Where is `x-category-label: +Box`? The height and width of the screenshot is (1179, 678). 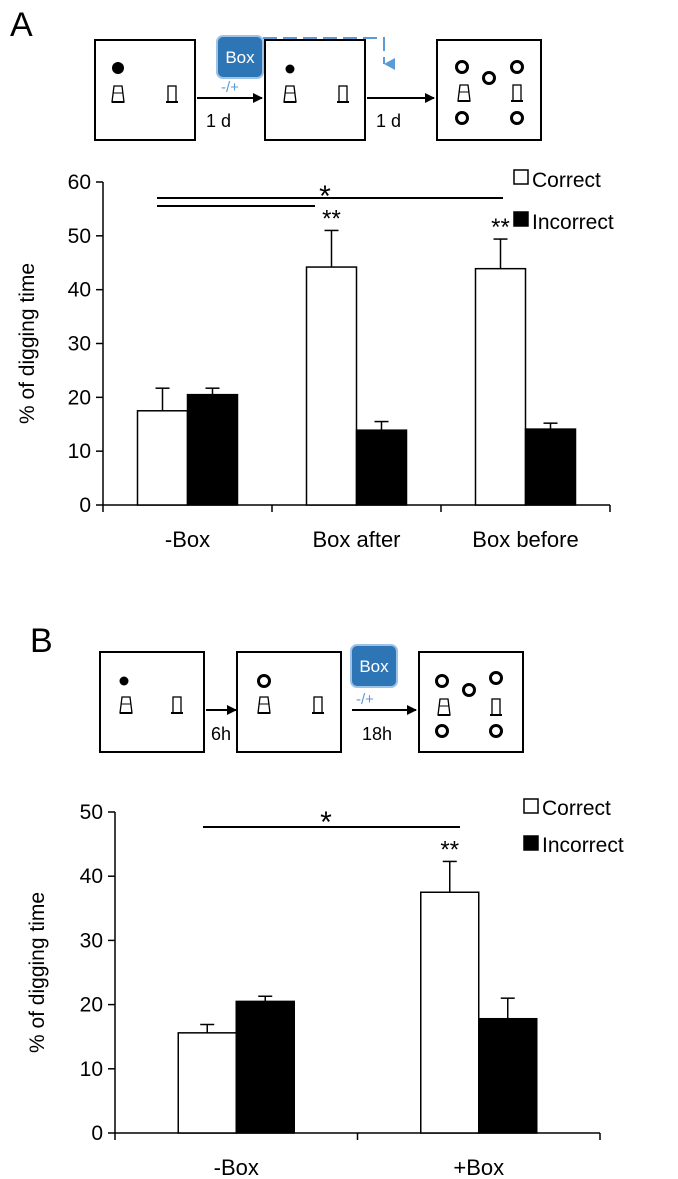 x-category-label: +Box is located at coordinates (478, 1167).